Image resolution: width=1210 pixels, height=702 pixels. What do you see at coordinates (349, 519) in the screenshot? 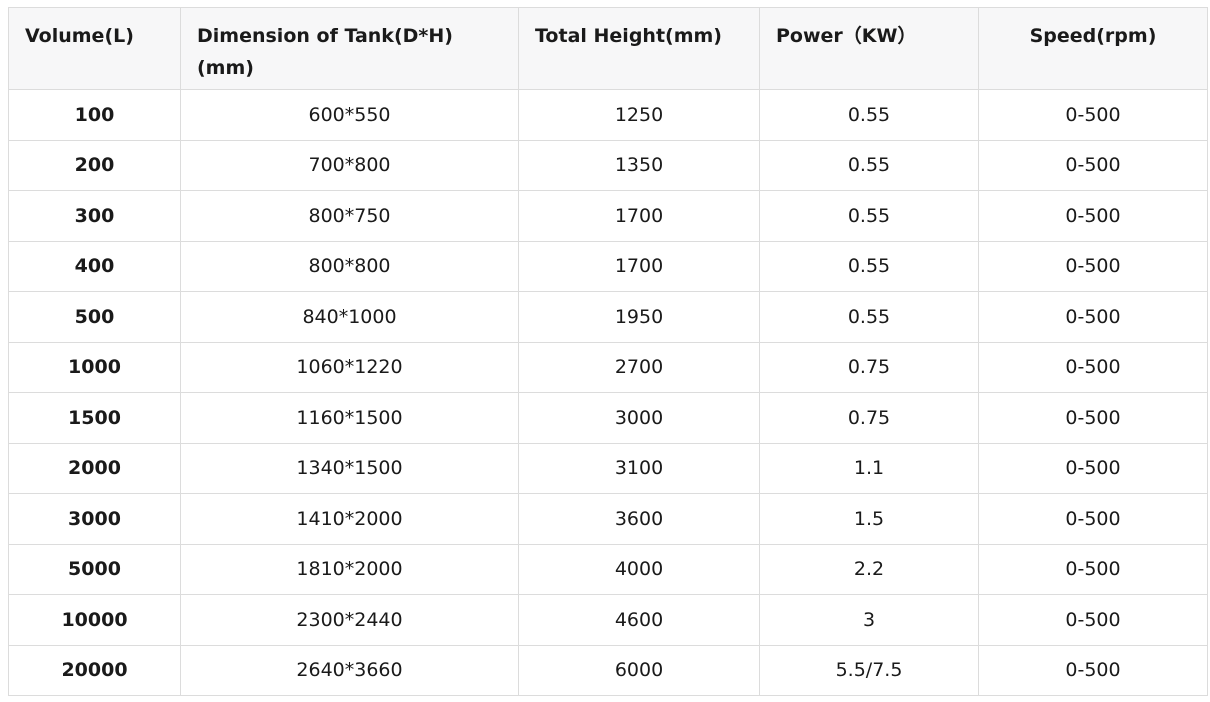
I see `table-cell: 1410*2000` at bounding box center [349, 519].